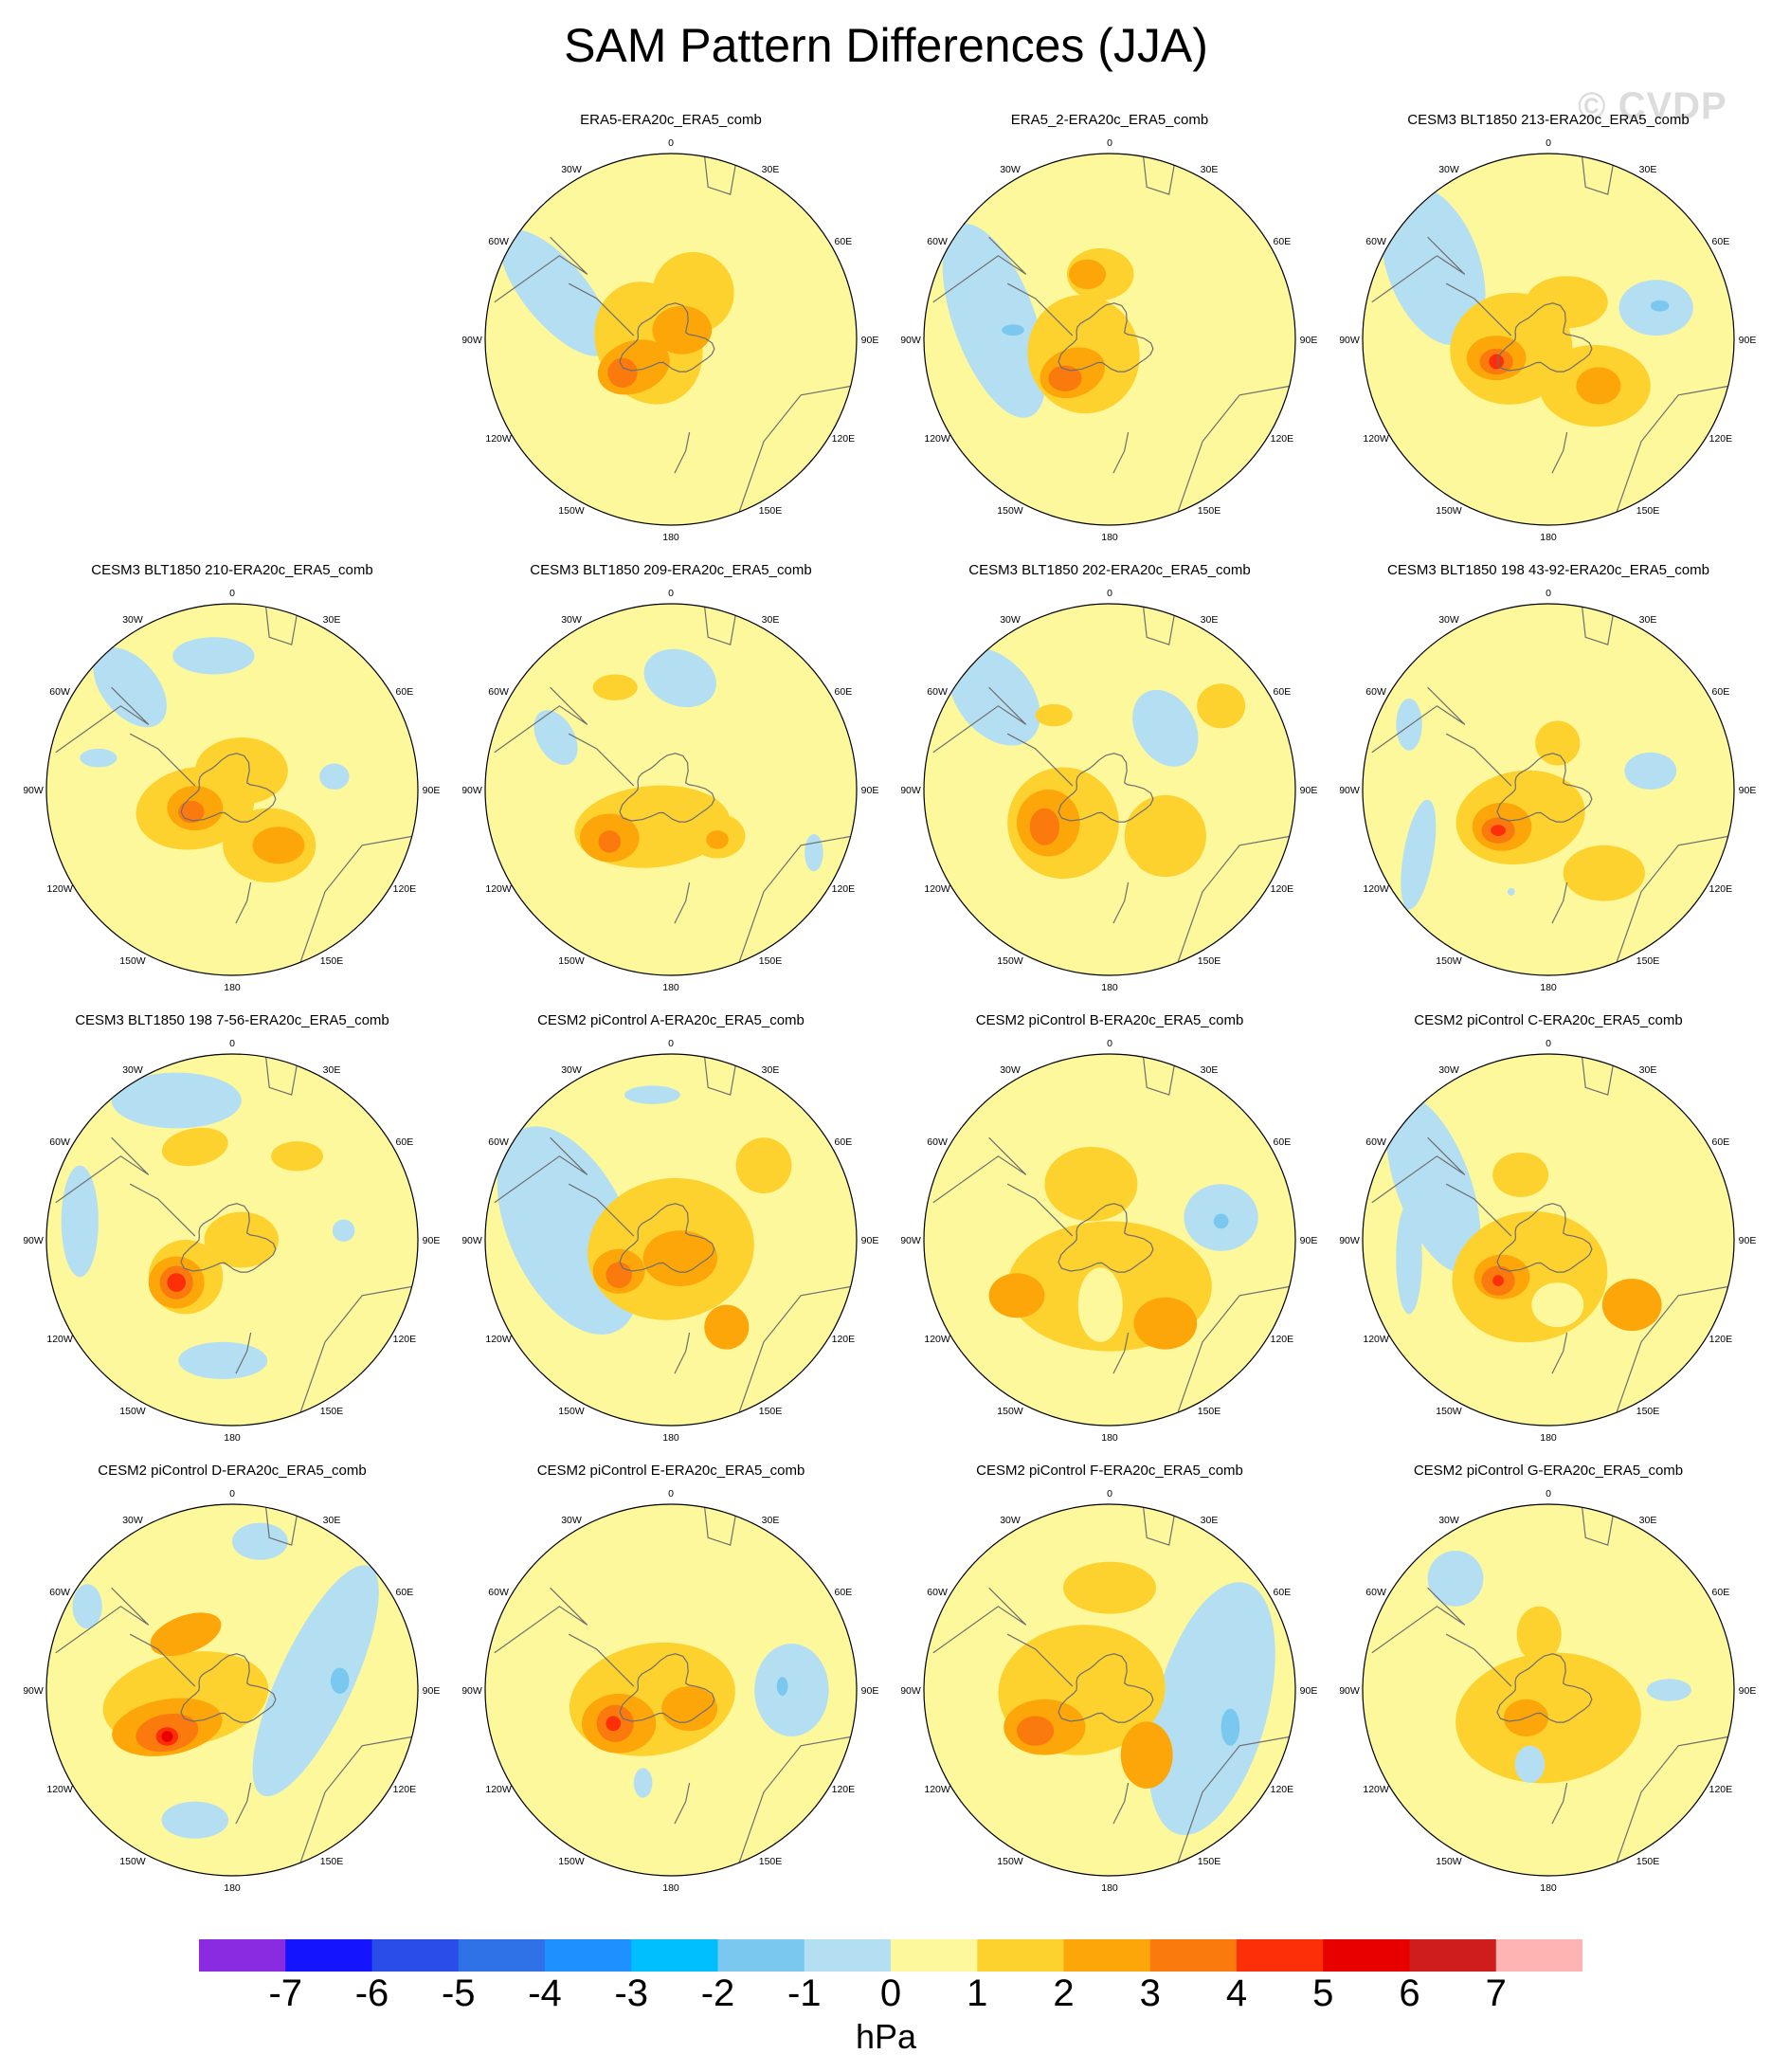  Describe the element at coordinates (1064, 1993) in the screenshot. I see `colorbar-tick-label: 2` at that location.